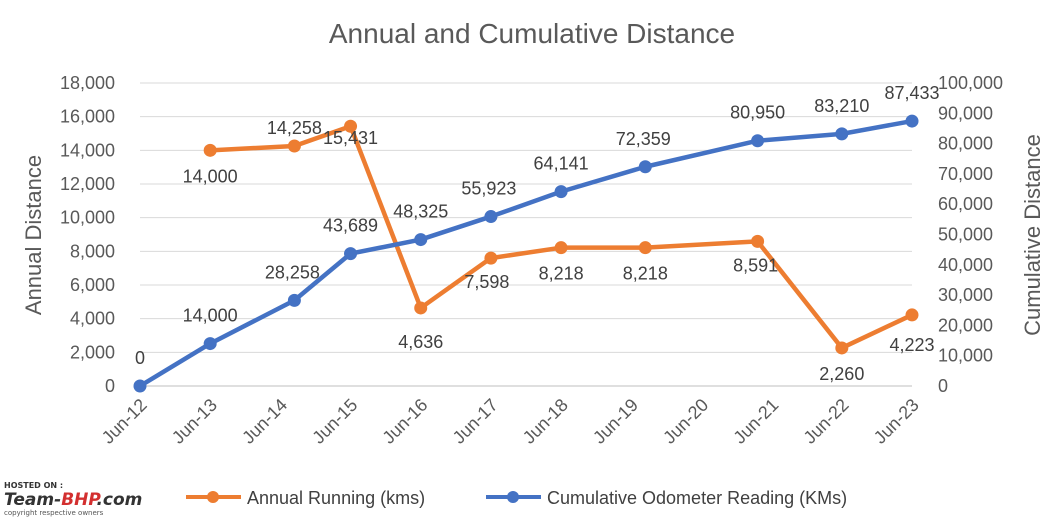 This screenshot has height=520, width=1059. I want to click on left-tick-label: 14,000, so click(87, 150).